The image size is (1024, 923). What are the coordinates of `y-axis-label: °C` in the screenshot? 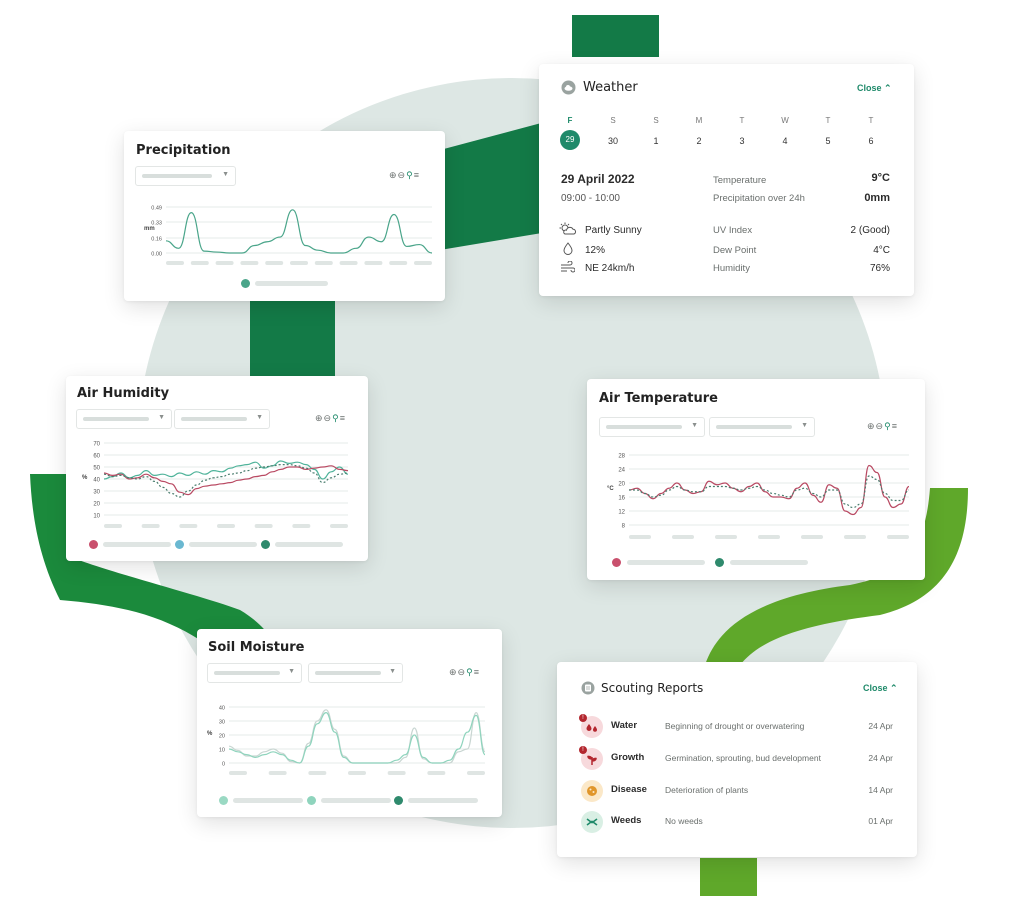 It's located at (610, 489).